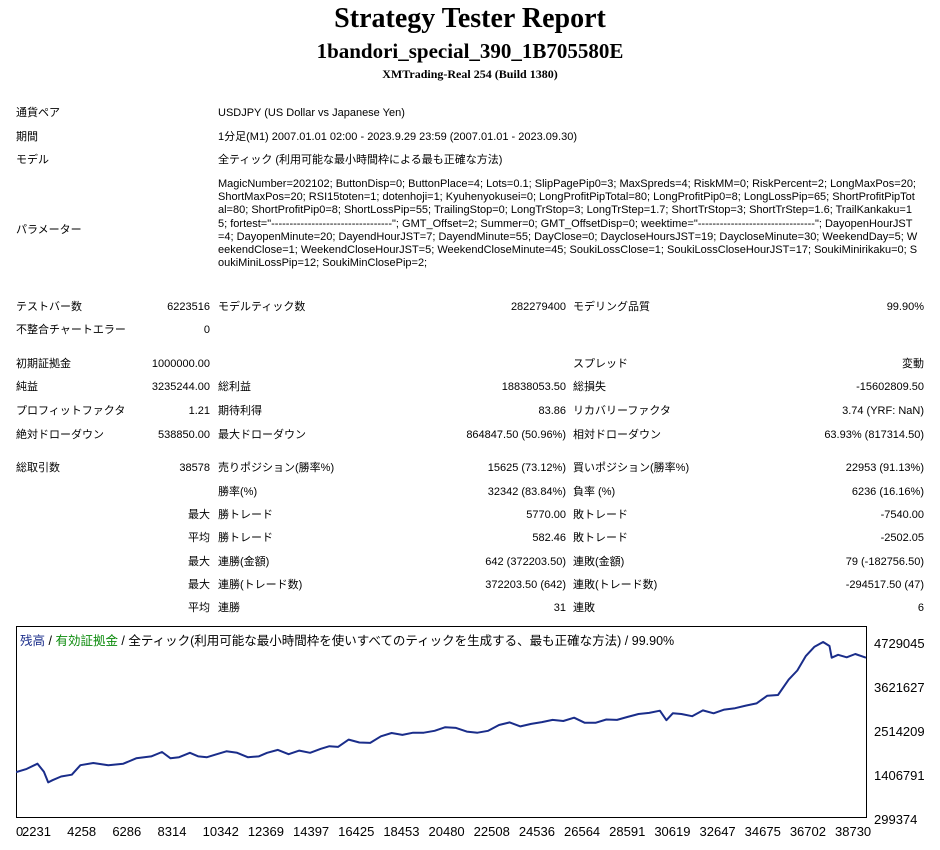 The height and width of the screenshot is (850, 940). Describe the element at coordinates (525, 585) in the screenshot. I see `max-consec-profit-value: 372203.50 (642)` at that location.